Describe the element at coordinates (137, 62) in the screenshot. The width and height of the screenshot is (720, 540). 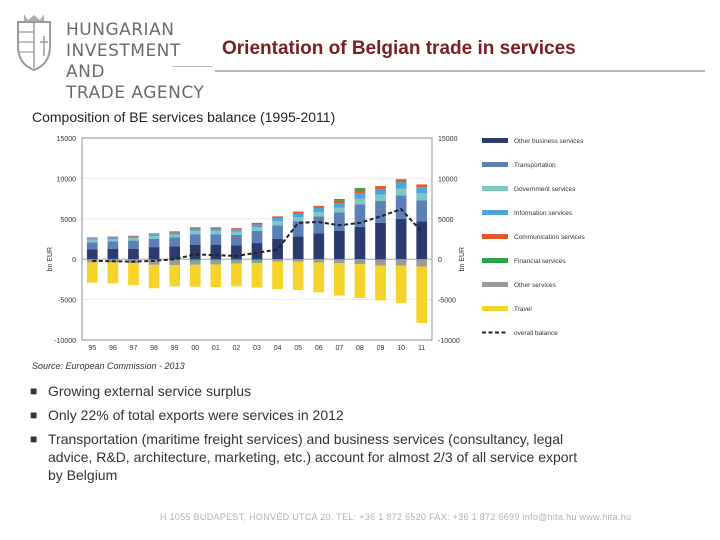
I see `agency-name: HUNGARIAN INVESTMENT AND TRADE AGENCY` at that location.